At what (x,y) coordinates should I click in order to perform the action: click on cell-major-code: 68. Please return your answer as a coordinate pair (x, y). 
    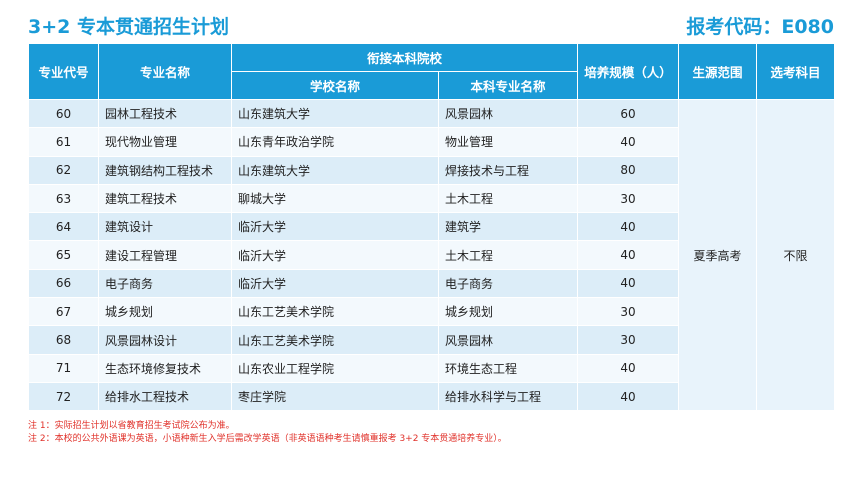
    Looking at the image, I should click on (63, 340).